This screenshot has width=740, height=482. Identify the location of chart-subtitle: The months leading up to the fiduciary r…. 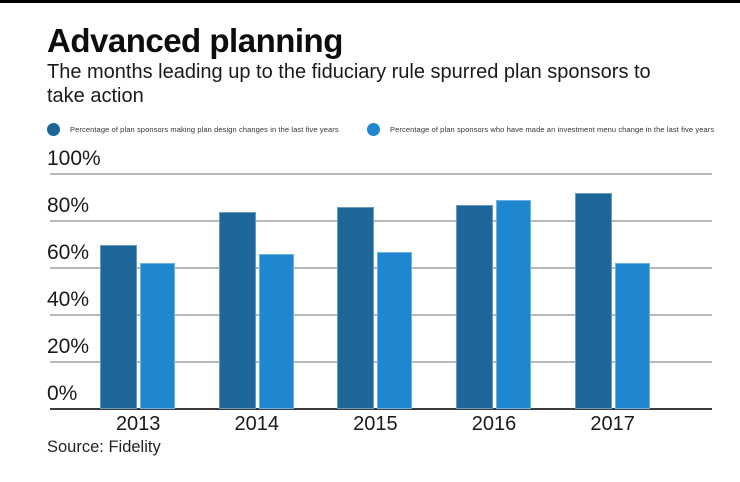
(349, 84).